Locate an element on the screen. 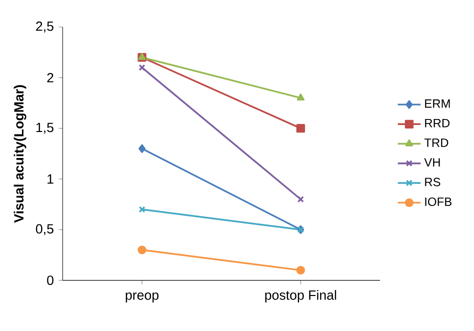 The image size is (474, 331). y-tick-label: 0,5 is located at coordinates (45, 230).